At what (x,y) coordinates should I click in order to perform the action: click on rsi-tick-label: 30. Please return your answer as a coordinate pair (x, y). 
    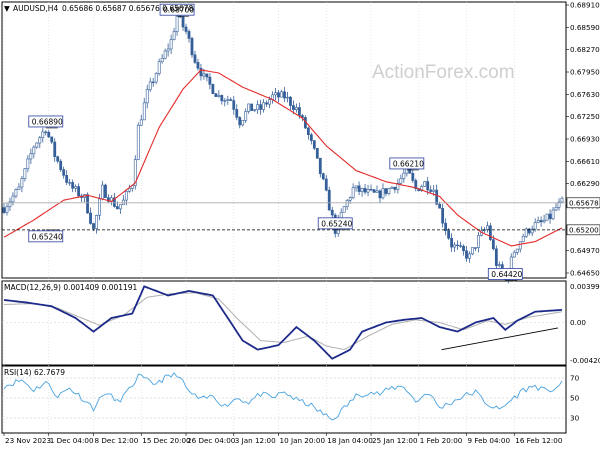
    Looking at the image, I should click on (575, 418).